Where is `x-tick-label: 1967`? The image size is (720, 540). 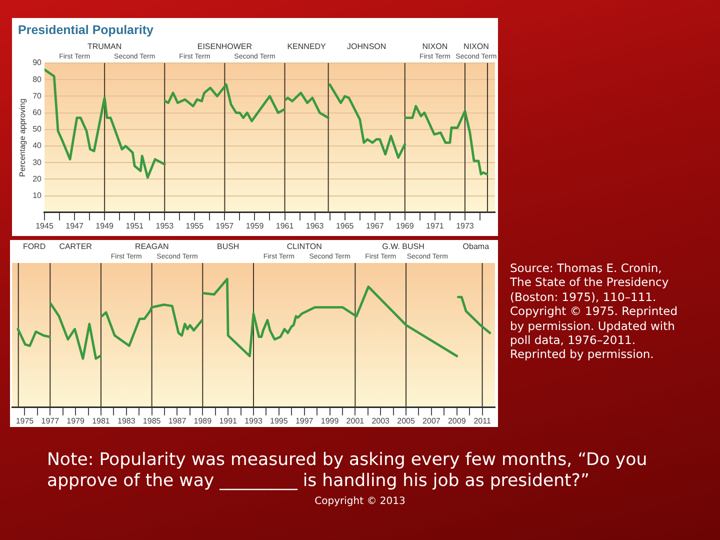
x-tick-label: 1967 is located at coordinates (375, 225).